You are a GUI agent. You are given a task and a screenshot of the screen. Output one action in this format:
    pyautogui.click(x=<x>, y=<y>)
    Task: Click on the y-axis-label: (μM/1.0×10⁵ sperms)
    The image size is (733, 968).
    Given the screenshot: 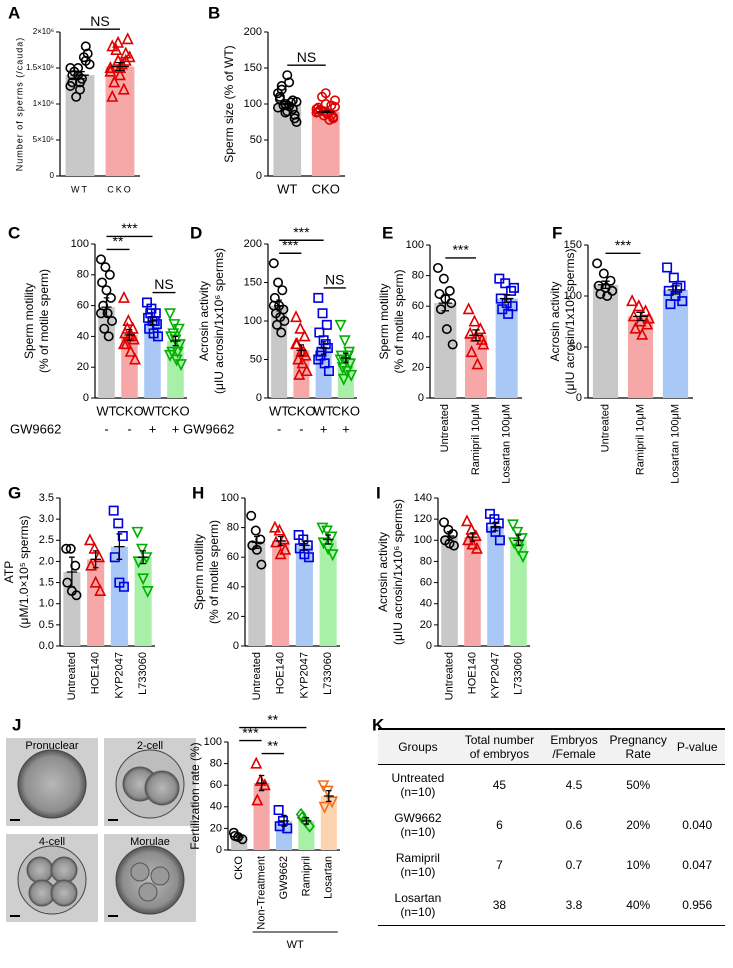 What is the action you would take?
    pyautogui.click(x=24, y=572)
    